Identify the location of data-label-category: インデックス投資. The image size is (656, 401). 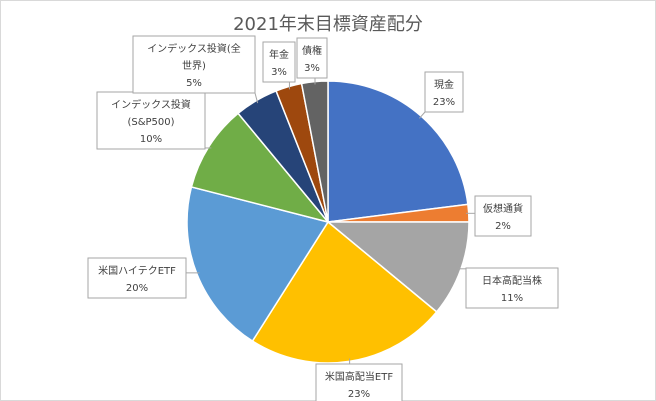
(151, 104).